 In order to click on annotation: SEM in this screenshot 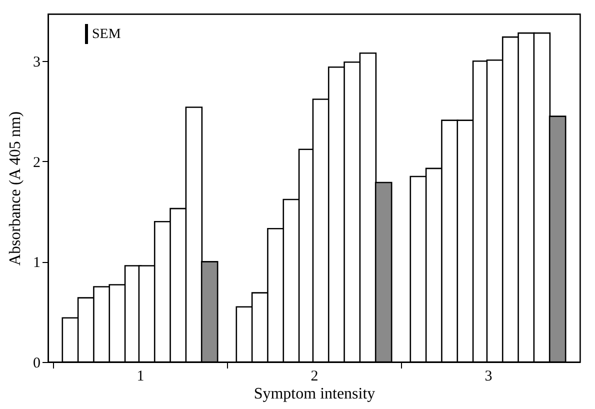, I will do `click(107, 34)`.